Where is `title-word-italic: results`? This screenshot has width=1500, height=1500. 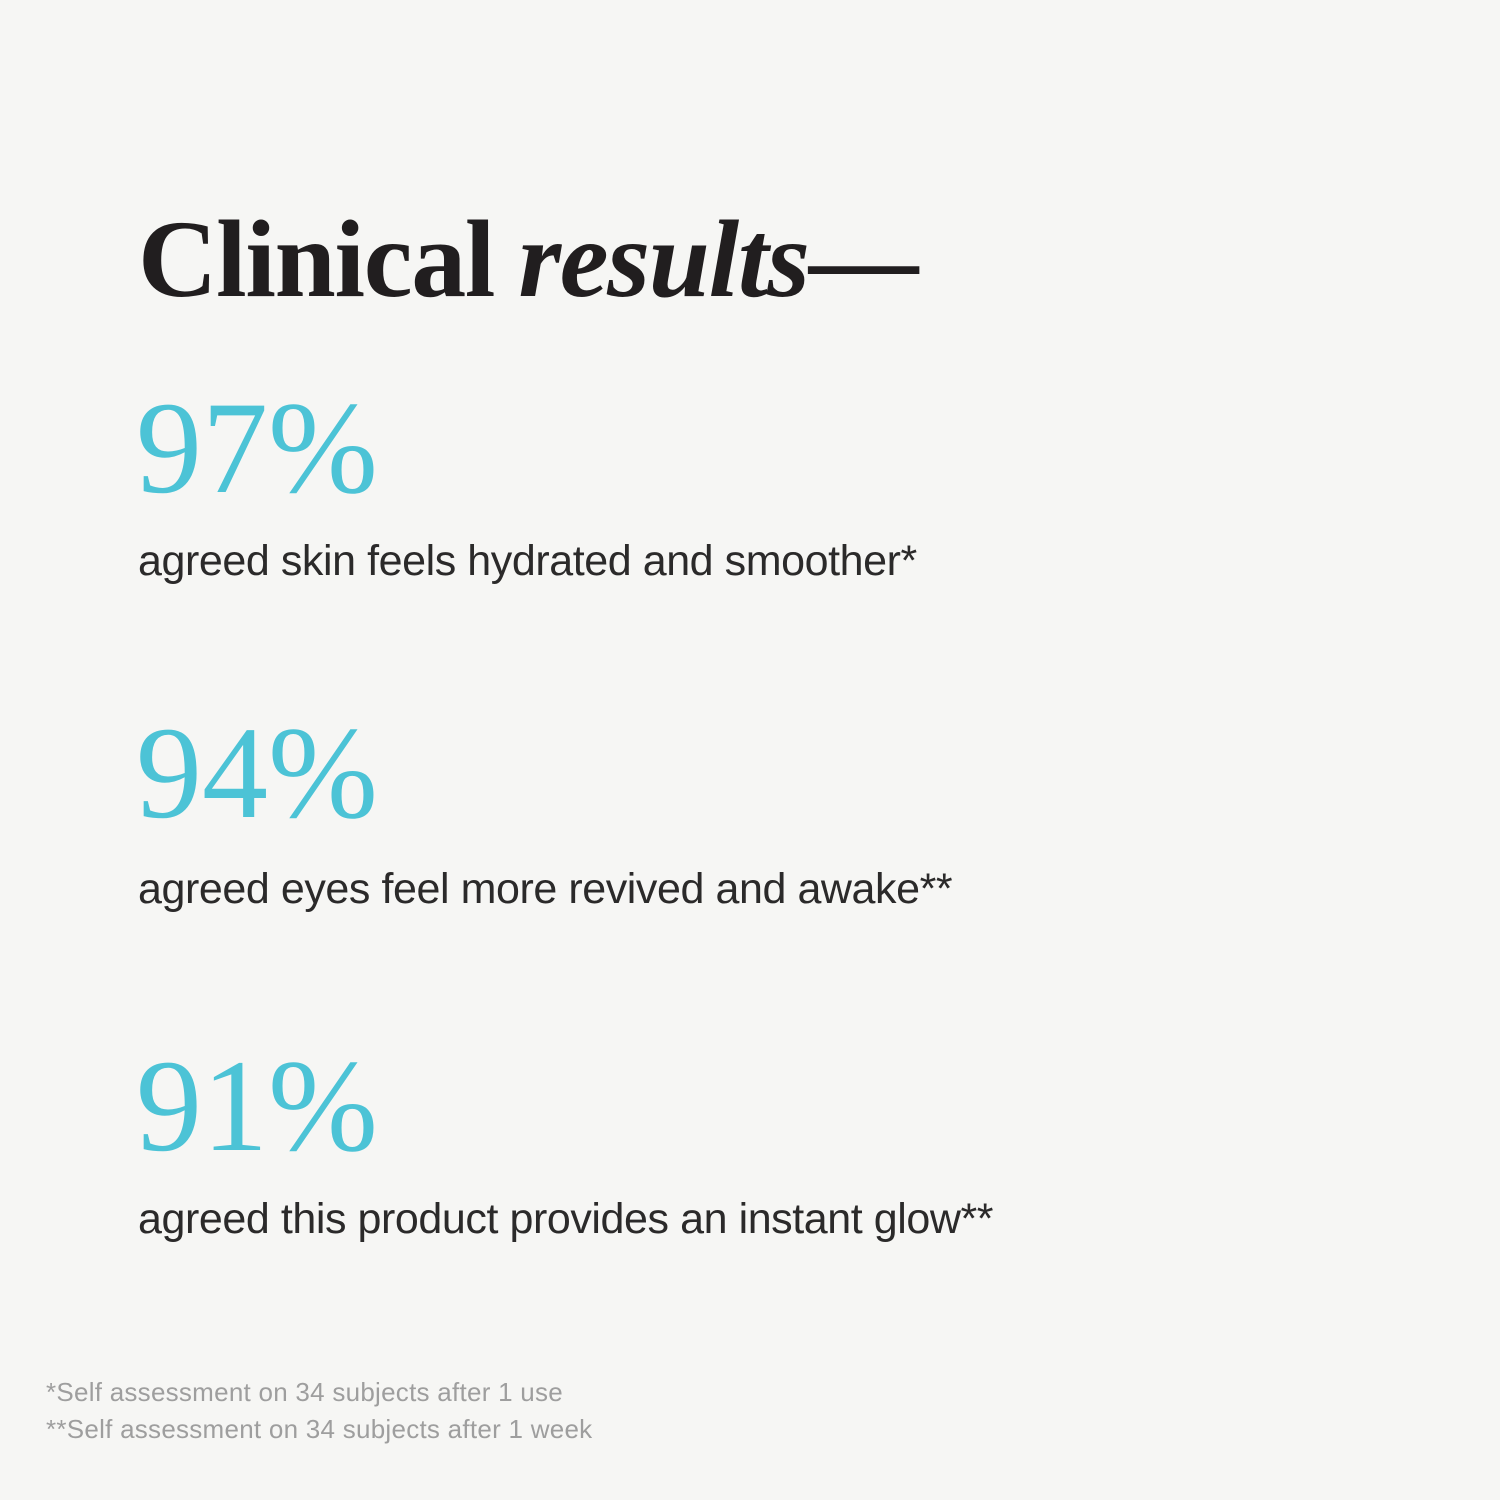 title-word-italic: results is located at coordinates (664, 258).